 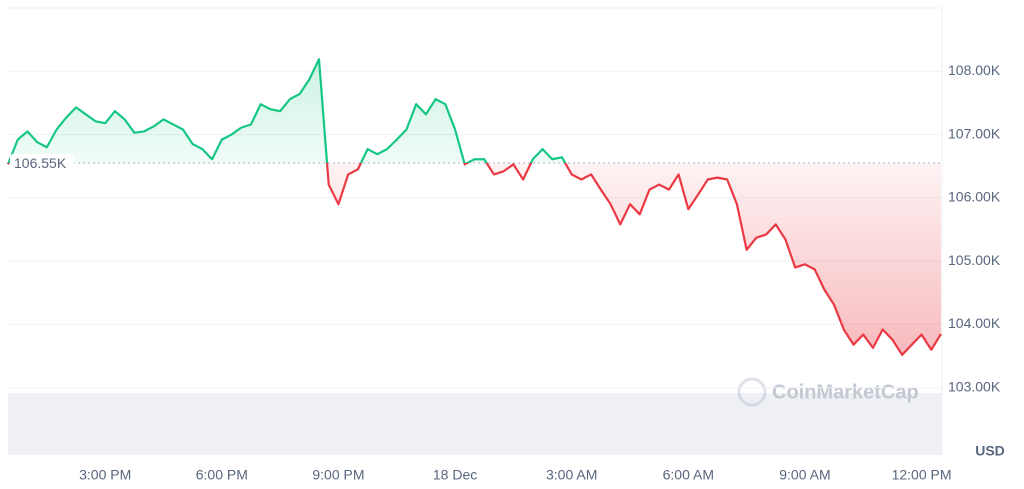 What do you see at coordinates (974, 260) in the screenshot?
I see `y-tick-label: 105.00K` at bounding box center [974, 260].